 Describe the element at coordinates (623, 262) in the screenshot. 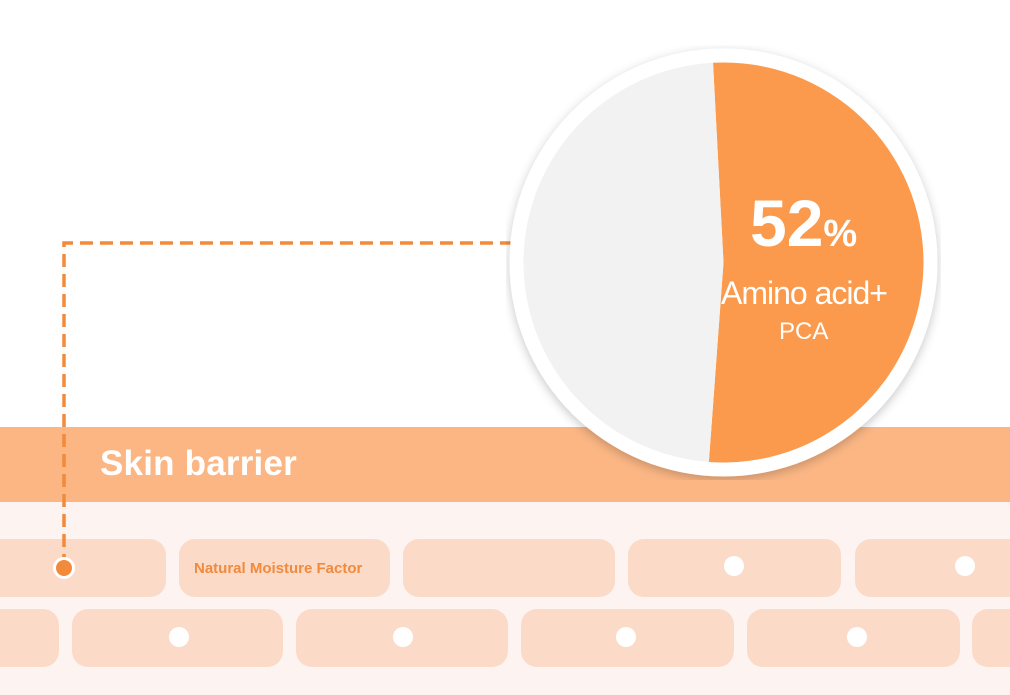

I see `pie-slice-remainder` at that location.